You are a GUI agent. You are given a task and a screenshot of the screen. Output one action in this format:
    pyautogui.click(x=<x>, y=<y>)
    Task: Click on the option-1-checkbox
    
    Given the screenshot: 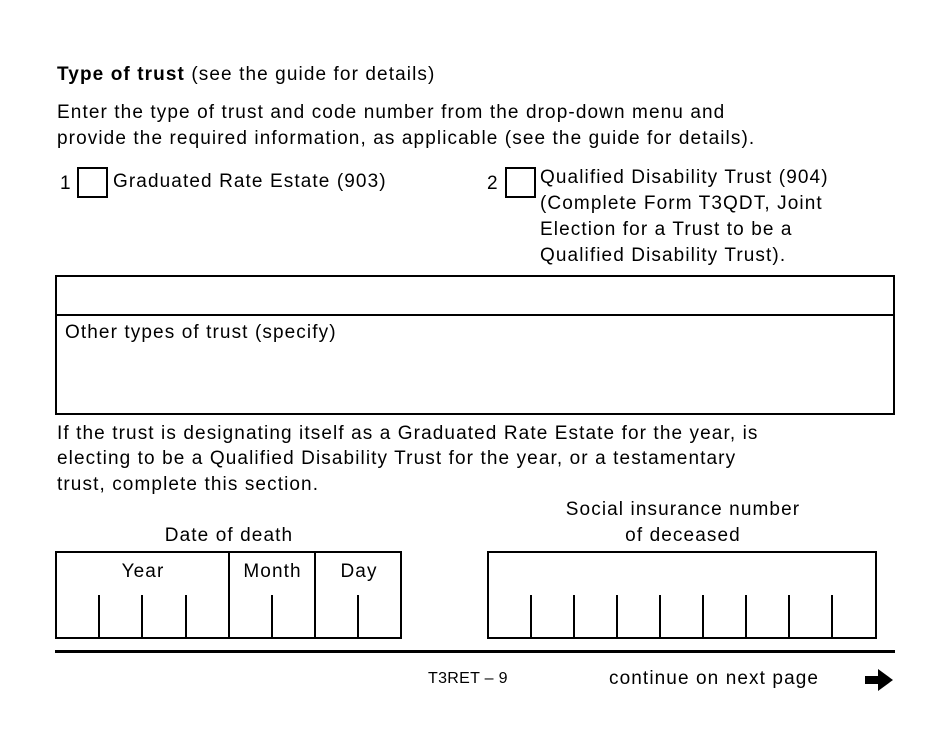 What is the action you would take?
    pyautogui.click(x=92, y=182)
    